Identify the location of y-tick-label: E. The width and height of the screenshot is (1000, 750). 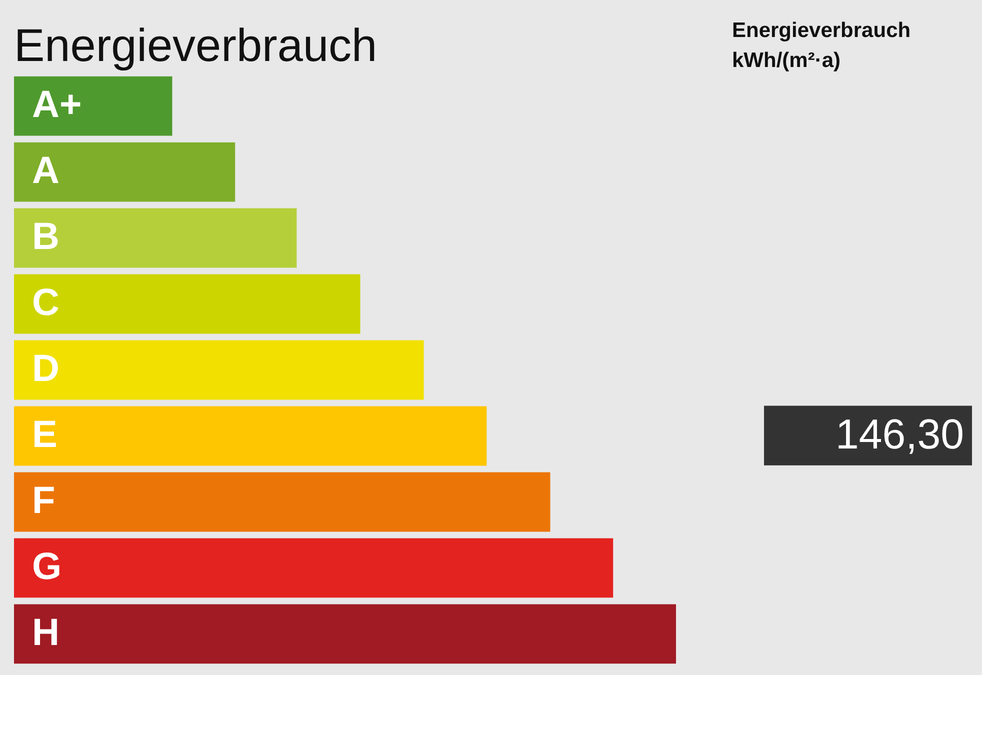
(45, 435).